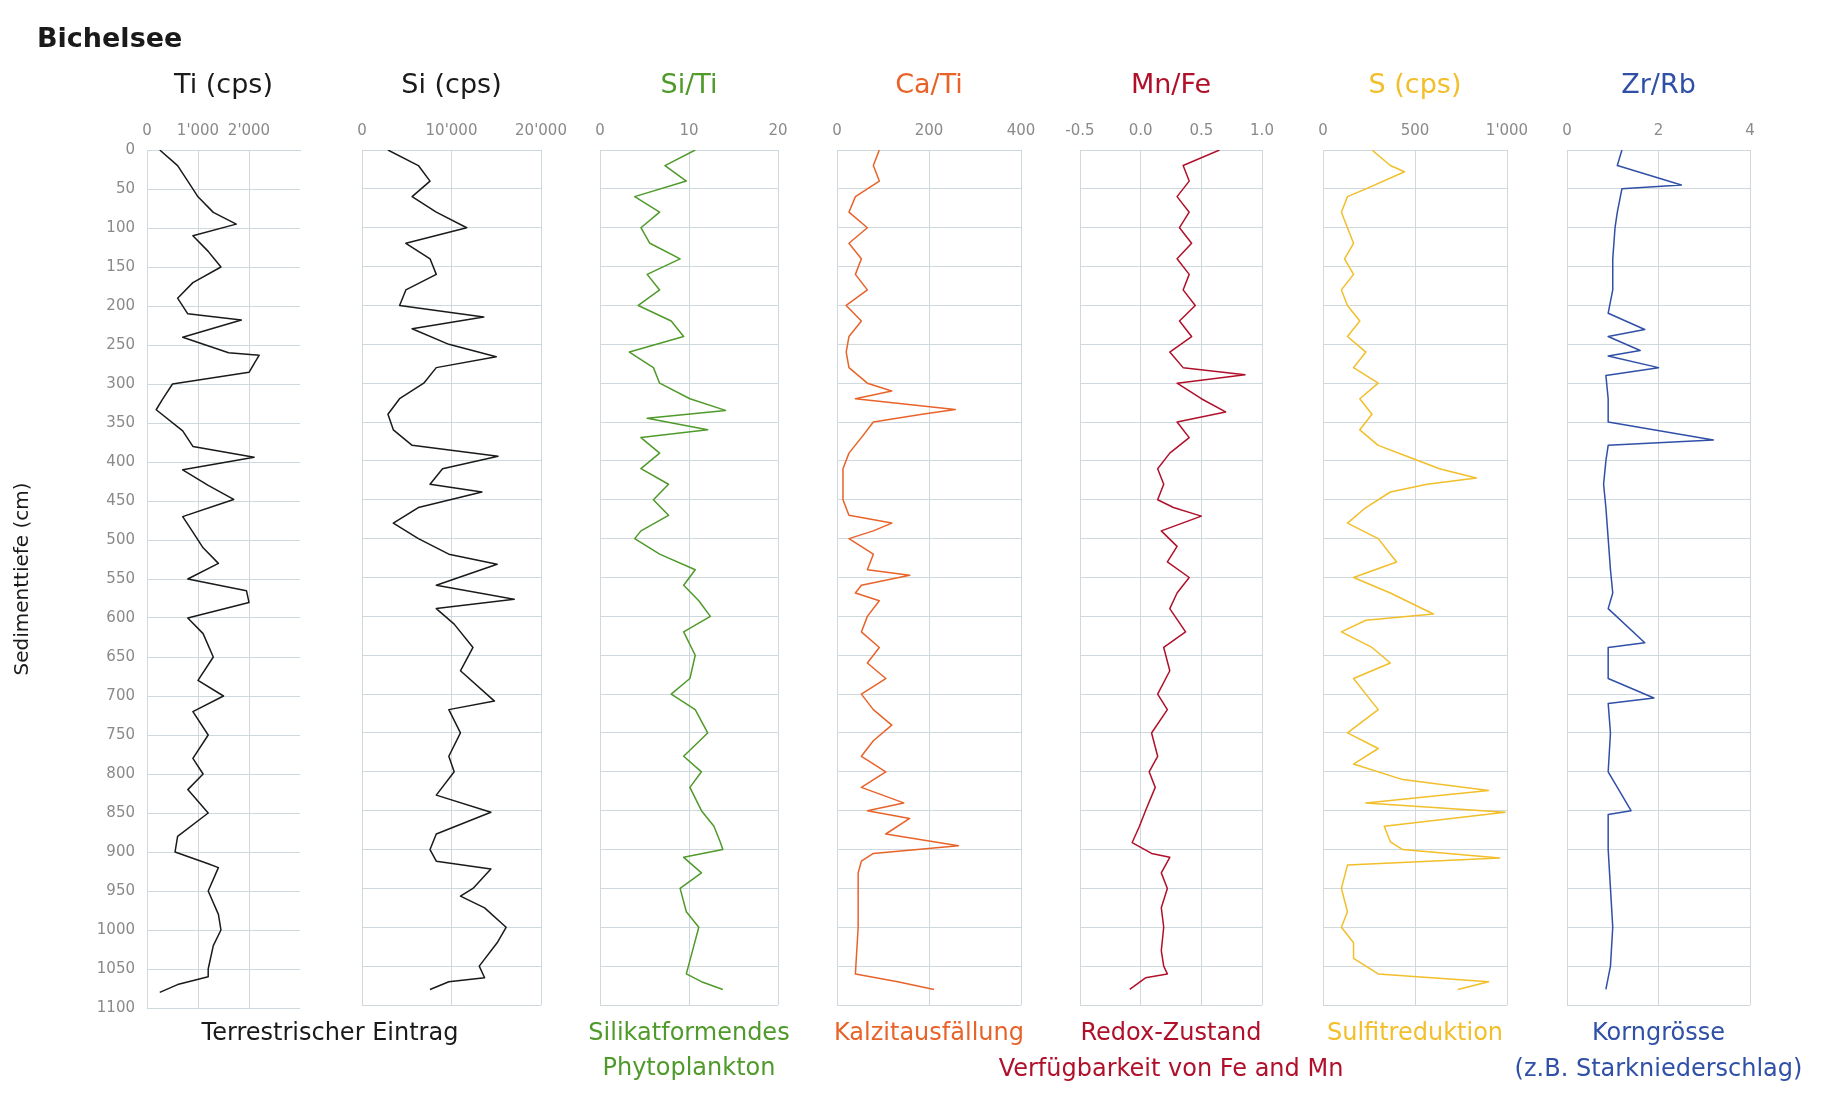 Image resolution: width=1829 pixels, height=1101 pixels. Describe the element at coordinates (223, 83) in the screenshot. I see `chart-subtitle: Ti (cps)` at that location.